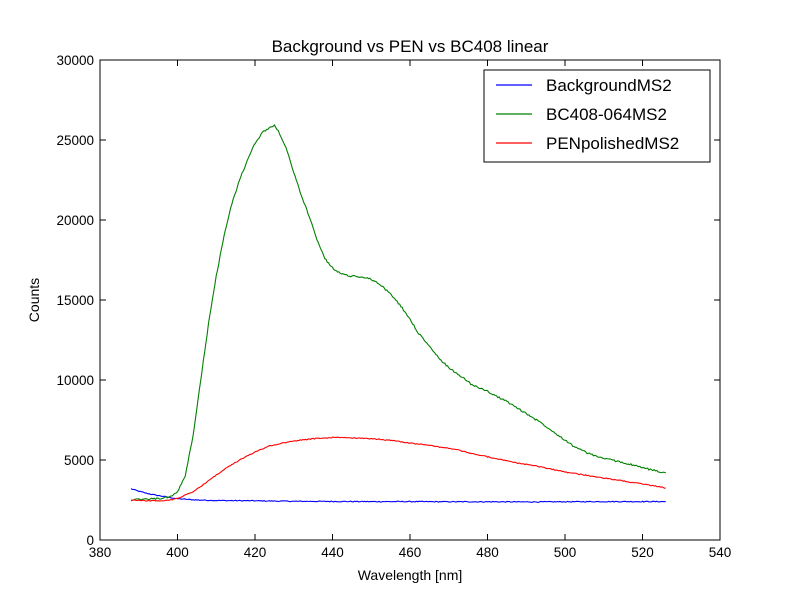  What do you see at coordinates (75, 300) in the screenshot?
I see `y-tick-label: 15000` at bounding box center [75, 300].